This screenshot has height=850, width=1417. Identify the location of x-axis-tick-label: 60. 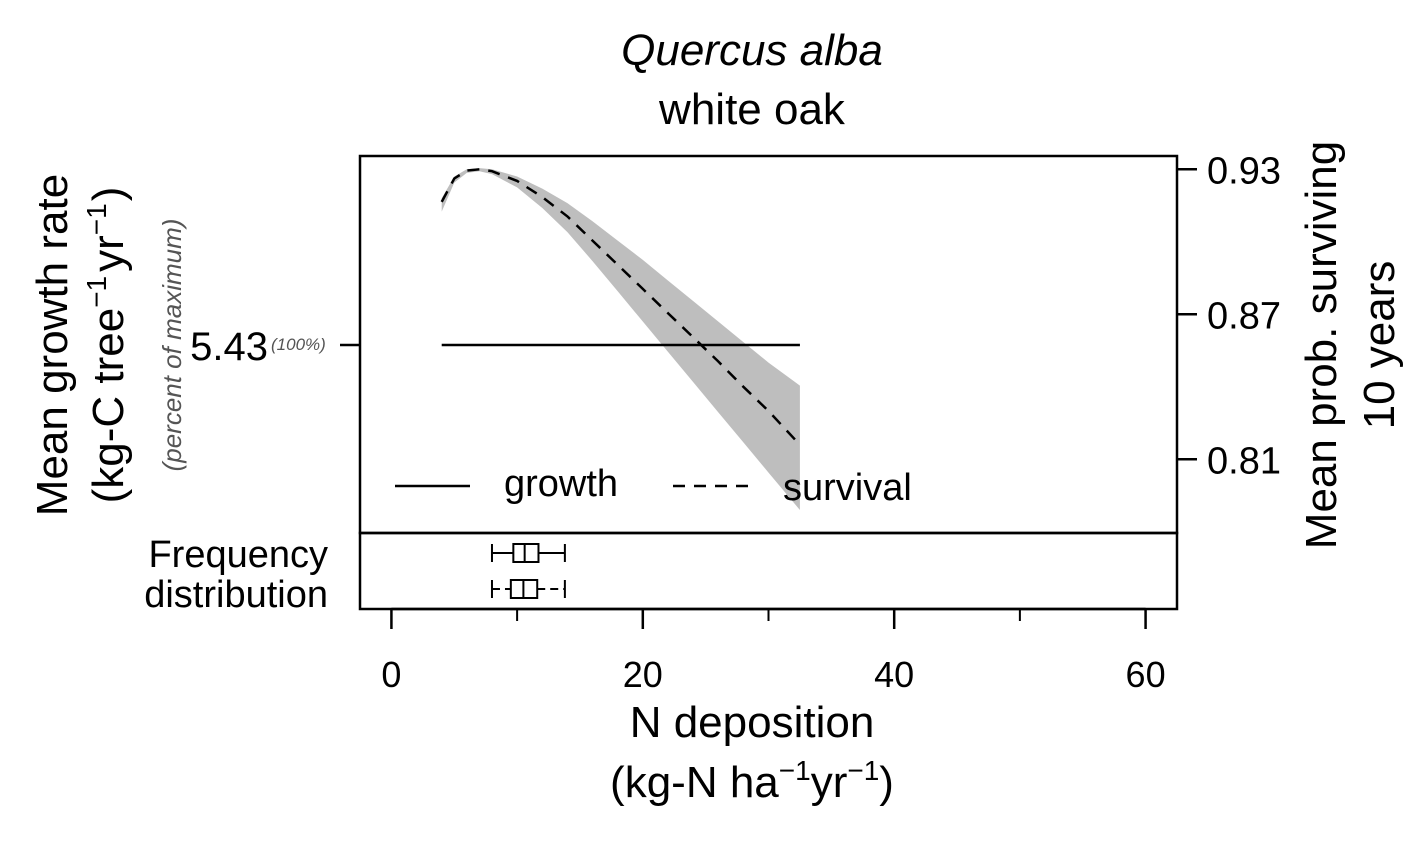
(1146, 674).